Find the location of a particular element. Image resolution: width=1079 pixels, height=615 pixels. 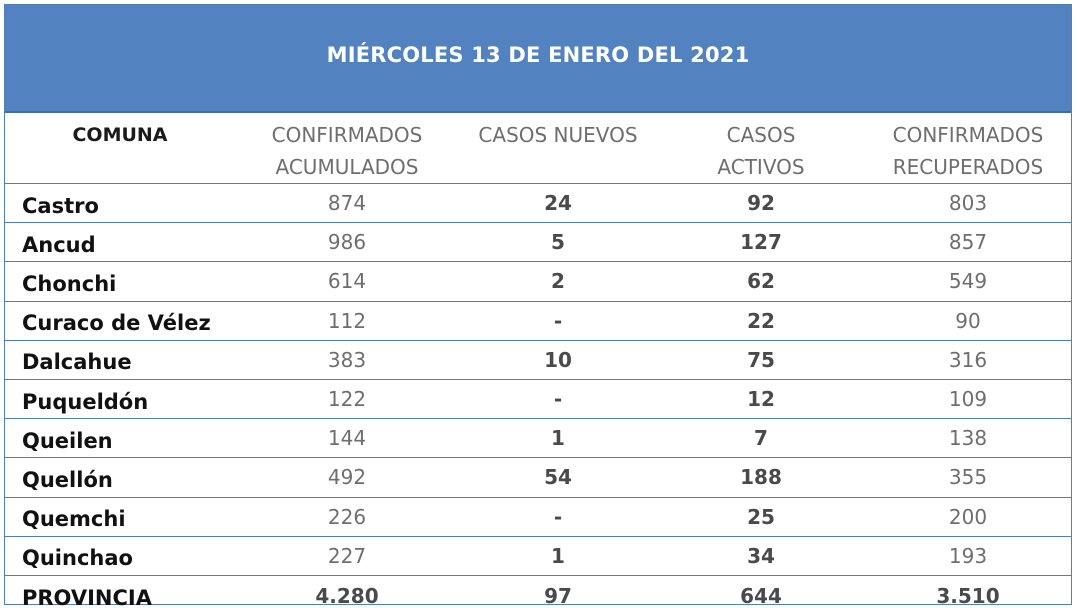

cell-acumulados: 122 is located at coordinates (347, 399).